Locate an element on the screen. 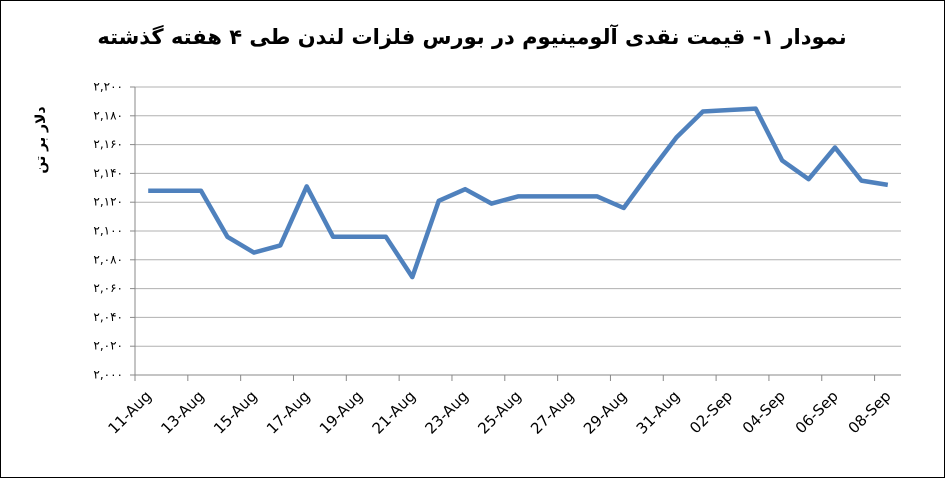 This screenshot has height=478, width=945. y-tick-label: ۲,۱۰۰ is located at coordinates (108, 231).